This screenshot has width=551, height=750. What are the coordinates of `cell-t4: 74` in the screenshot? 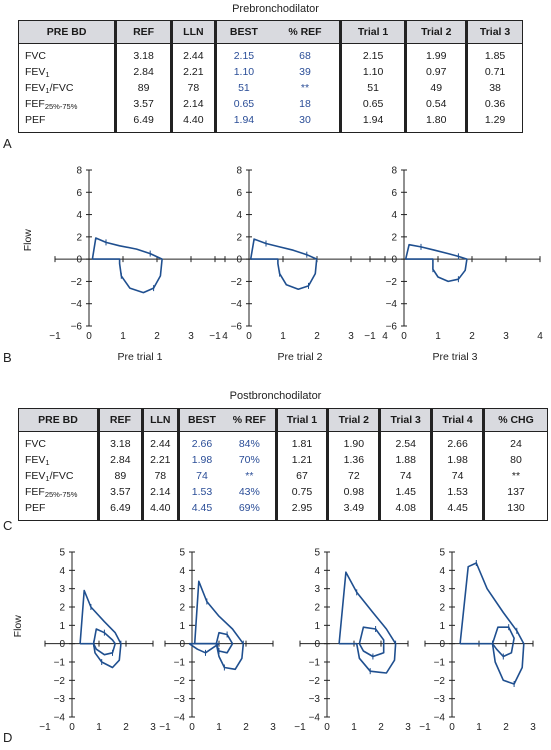 It's located at (457, 476).